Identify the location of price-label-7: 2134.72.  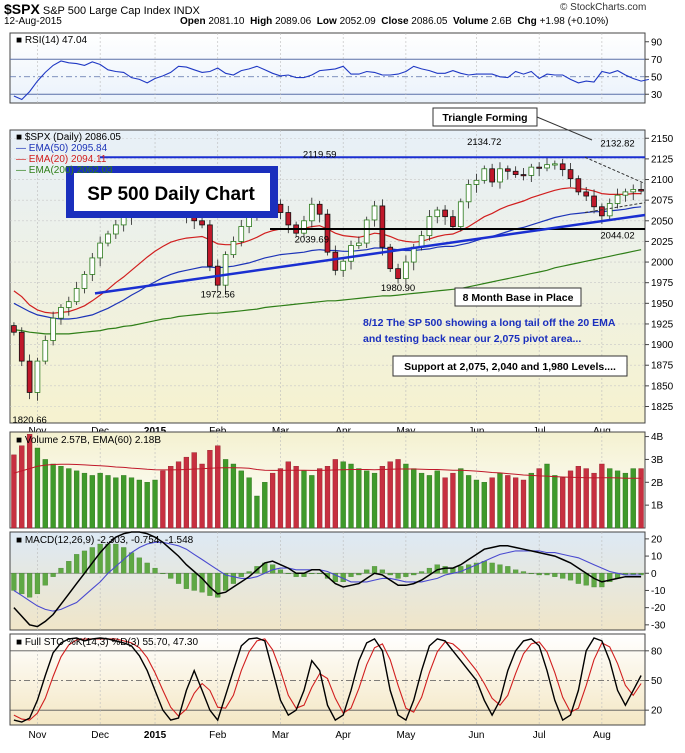
(484, 142).